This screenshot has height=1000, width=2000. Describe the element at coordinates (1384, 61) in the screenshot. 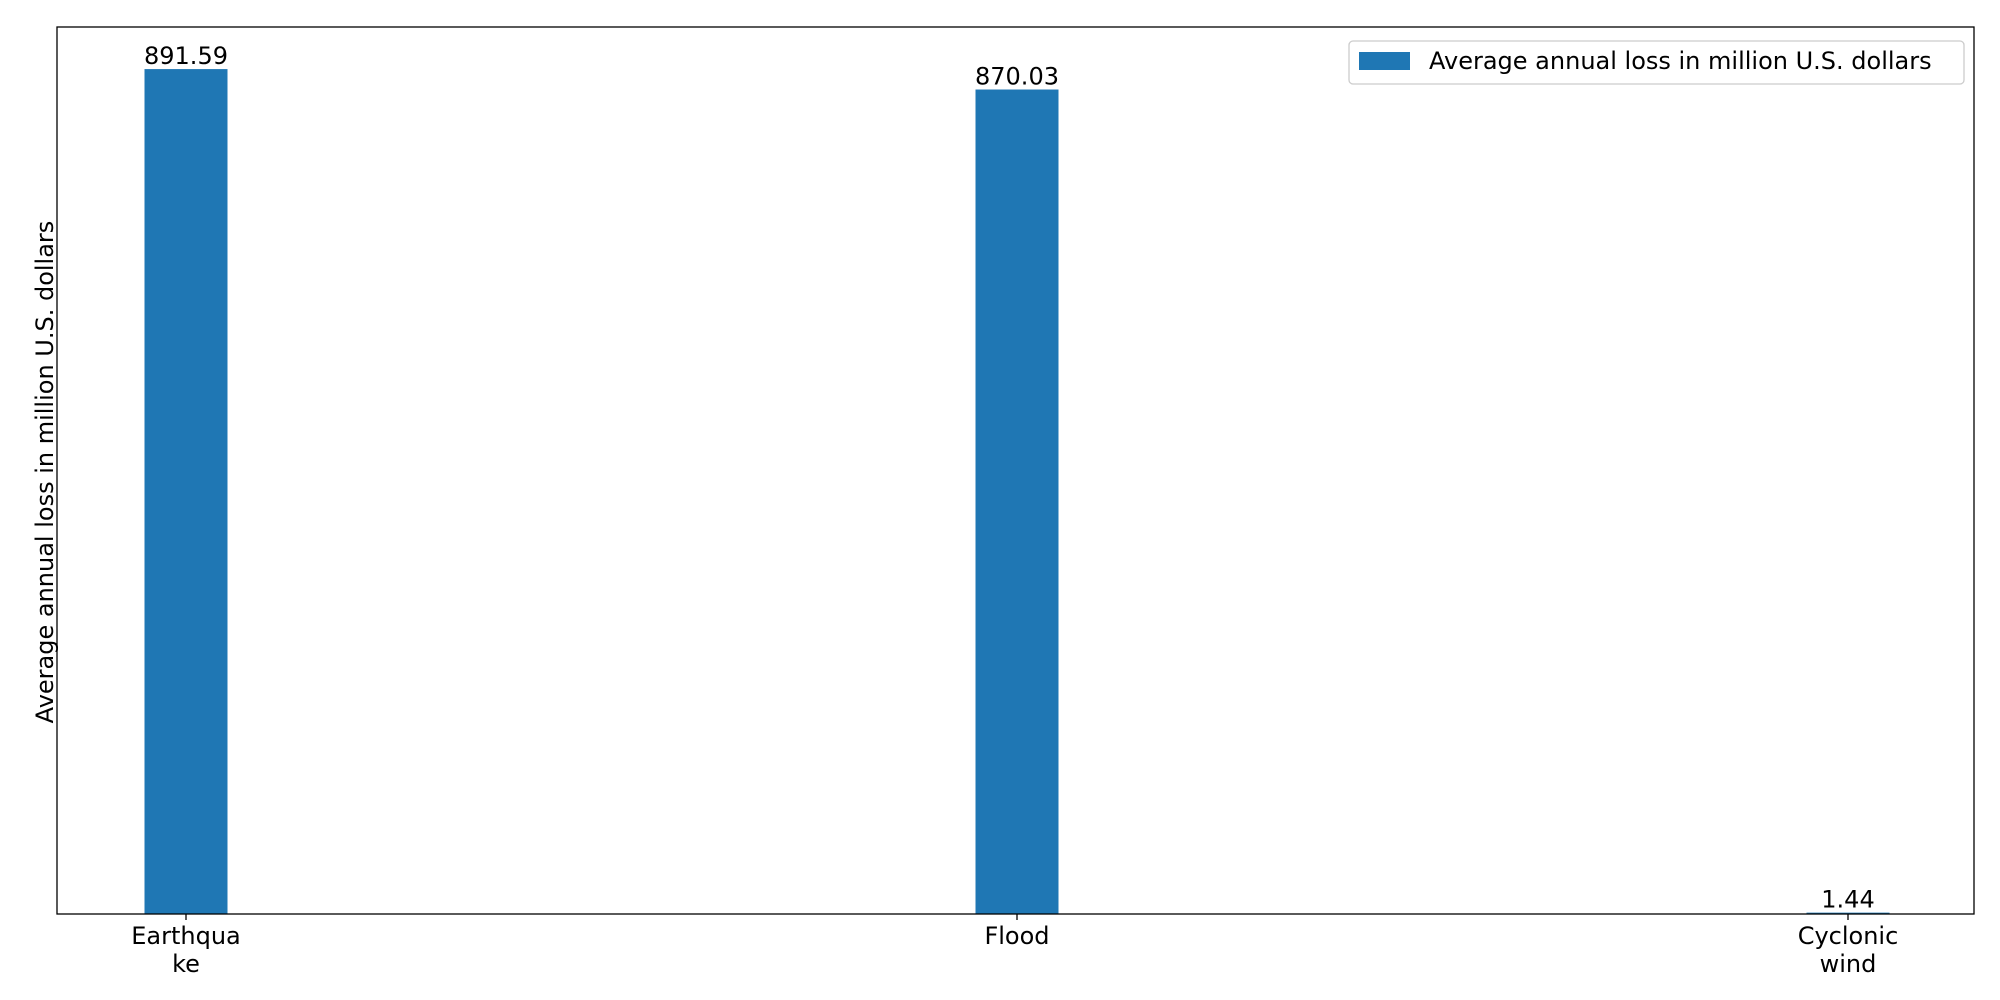

I see `legend-swatch` at that location.